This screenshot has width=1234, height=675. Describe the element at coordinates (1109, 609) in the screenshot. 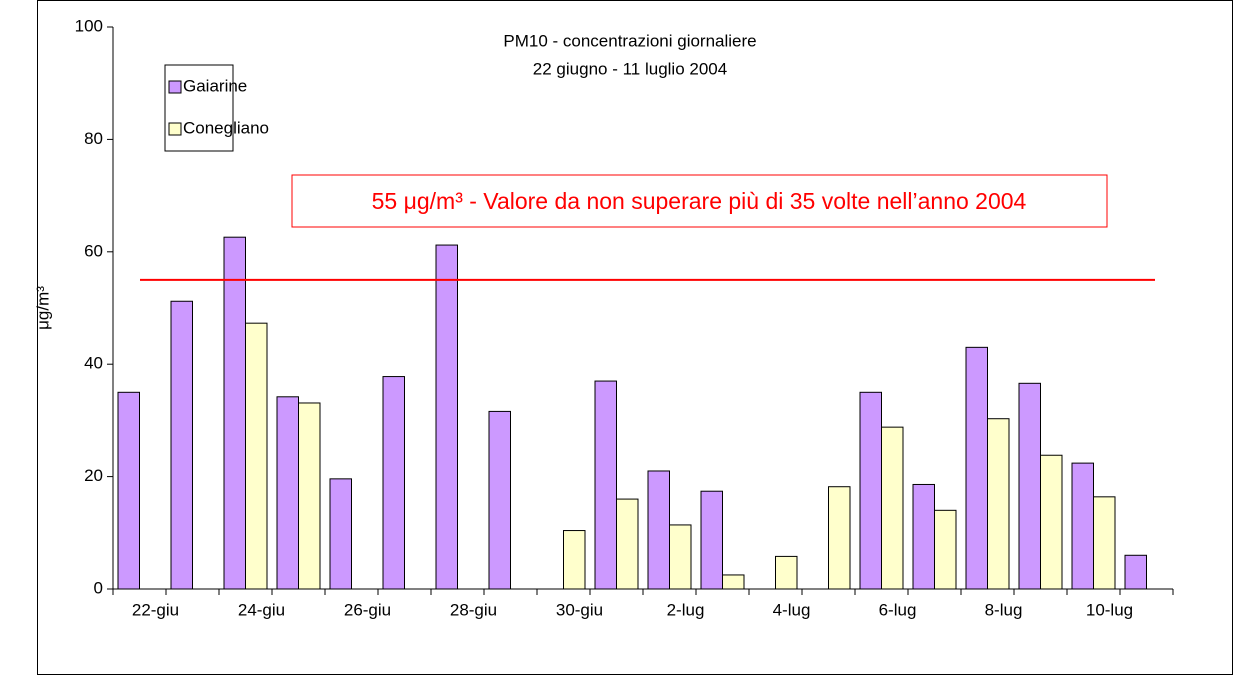

I see `x-tick-label: 10-lug` at that location.